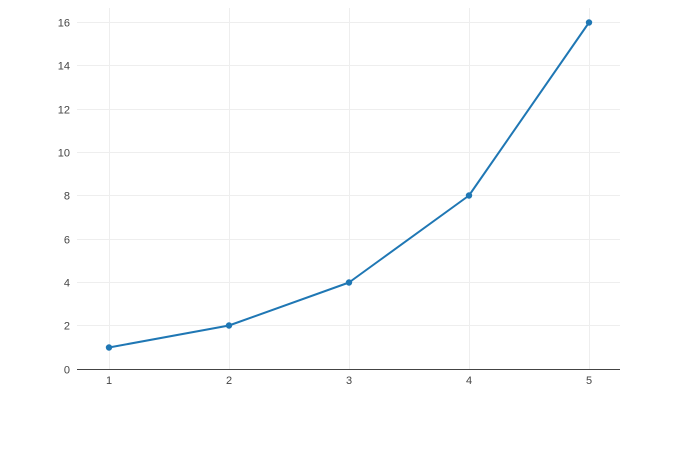 Image resolution: width=700 pixels, height=450 pixels. Describe the element at coordinates (229, 381) in the screenshot. I see `x-tick-label-2: 2` at that location.